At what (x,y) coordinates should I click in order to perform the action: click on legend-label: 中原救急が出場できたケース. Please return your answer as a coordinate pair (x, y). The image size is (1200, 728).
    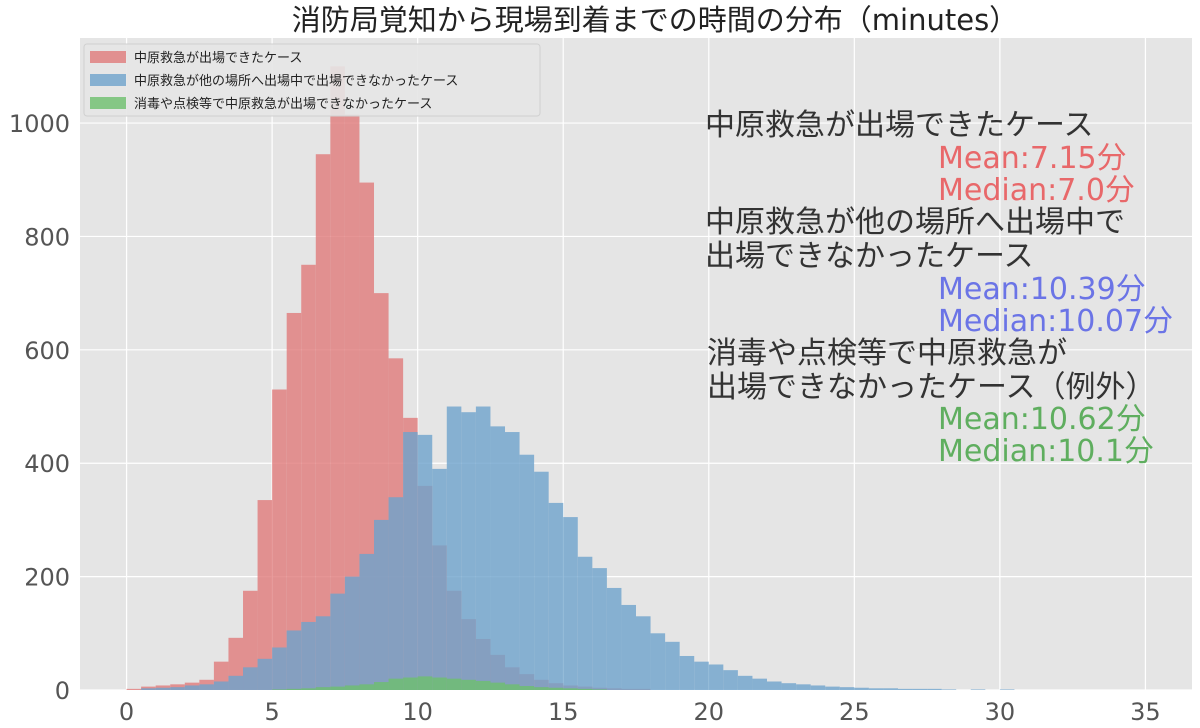
    Looking at the image, I should click on (218, 58).